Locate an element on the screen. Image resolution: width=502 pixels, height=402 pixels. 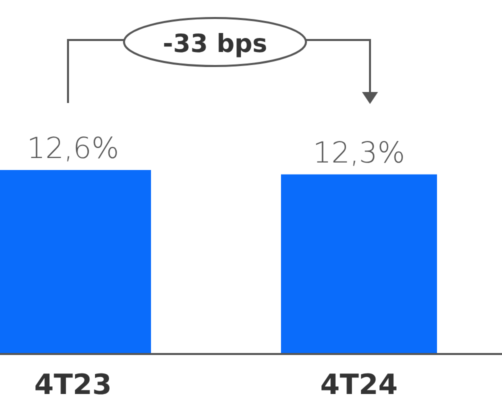
data-label: 12,6% is located at coordinates (73, 148).